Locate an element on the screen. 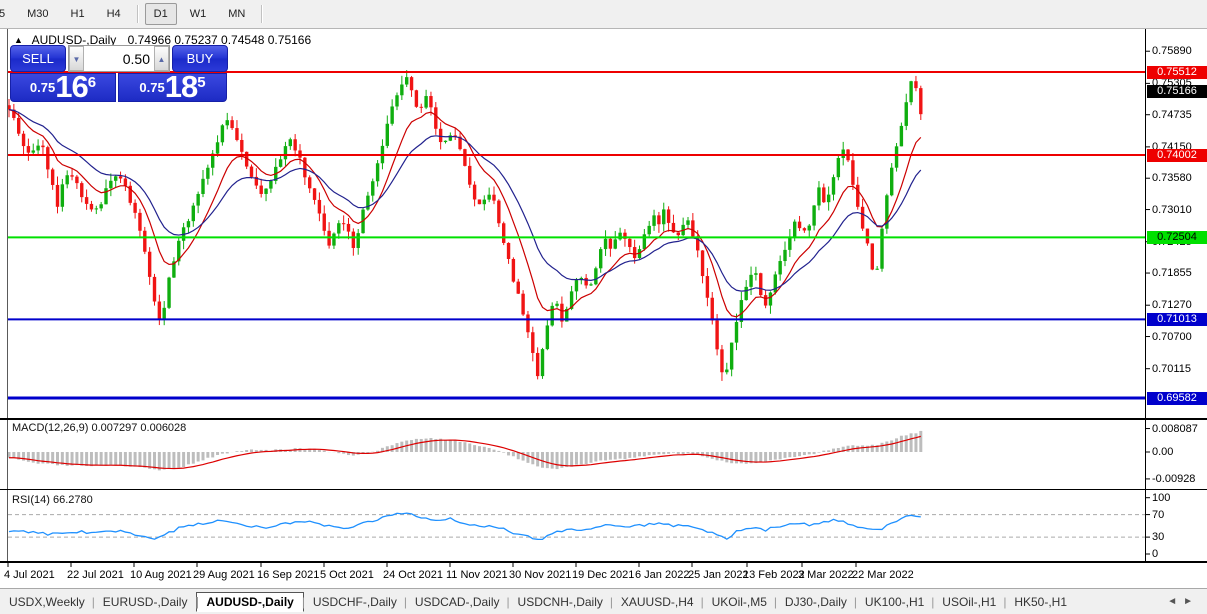  price-axis-label: 0.70115 is located at coordinates (1171, 368).